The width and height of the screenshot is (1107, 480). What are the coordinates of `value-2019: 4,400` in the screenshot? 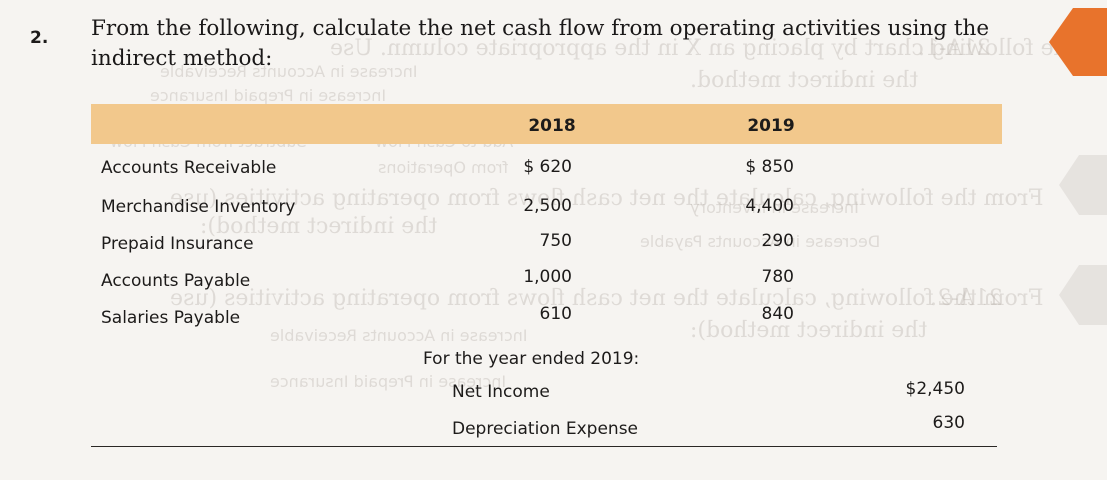 It's located at (769, 206).